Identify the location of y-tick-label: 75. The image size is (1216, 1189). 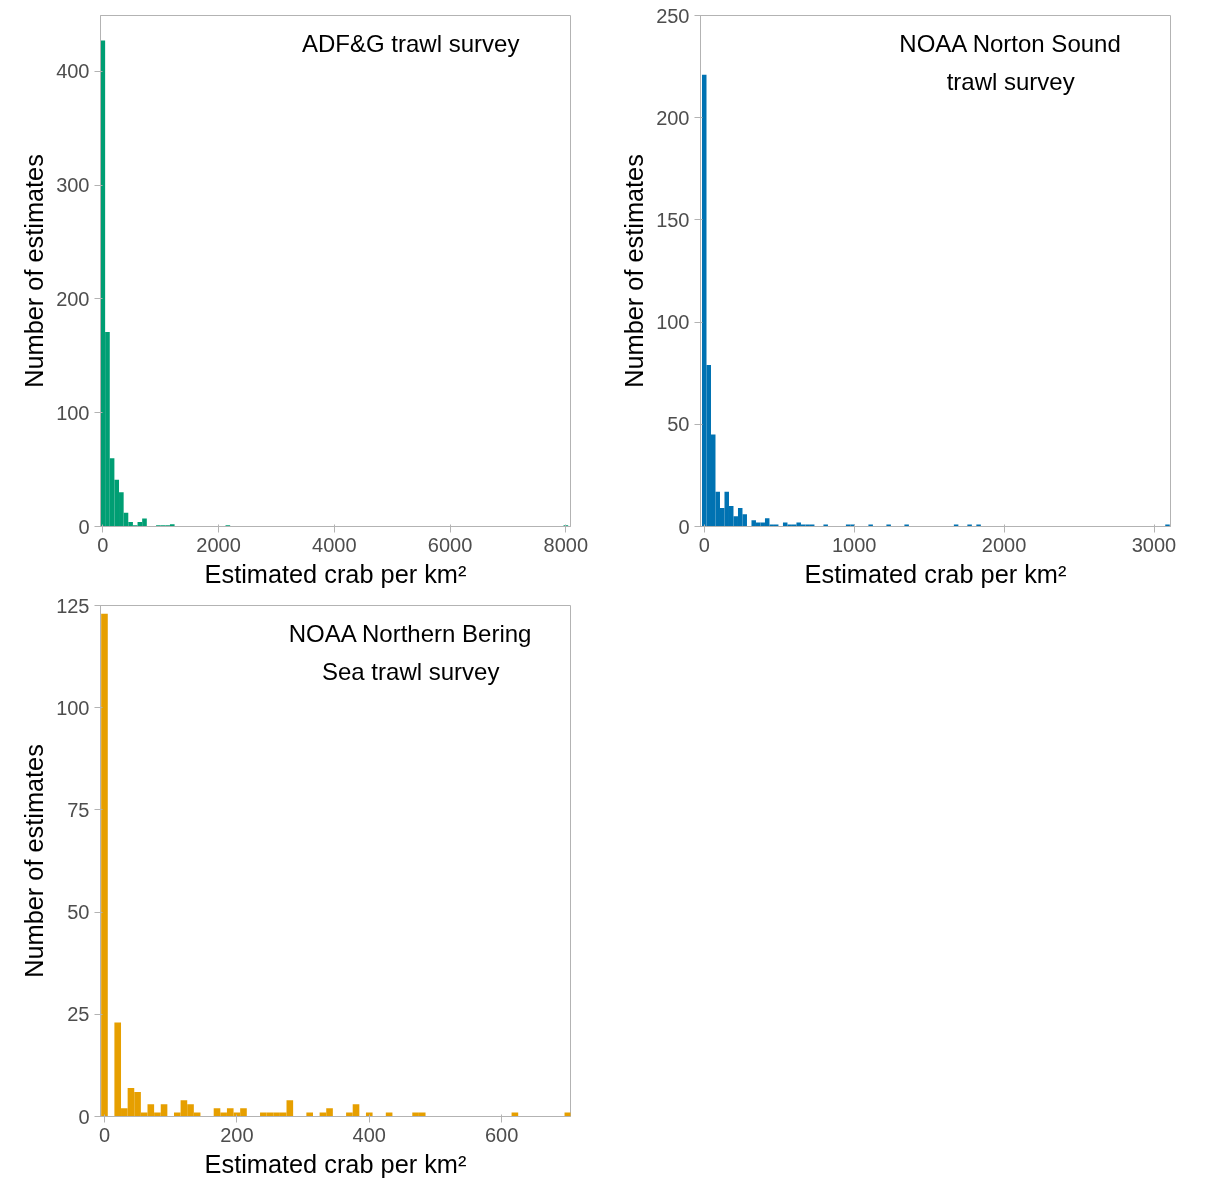
(78, 809).